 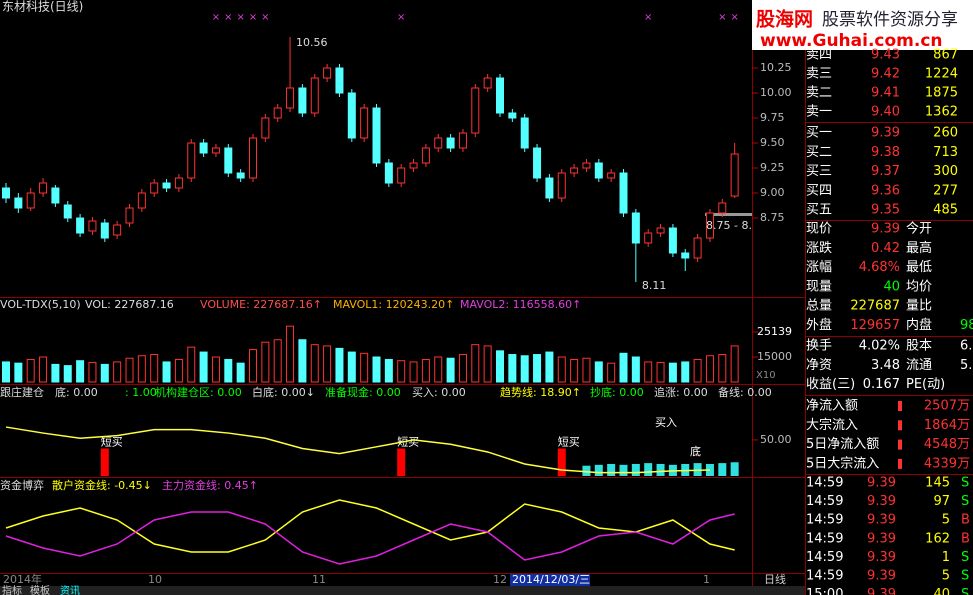 What do you see at coordinates (941, 112) in the screenshot?
I see `book-volume: 1362` at bounding box center [941, 112].